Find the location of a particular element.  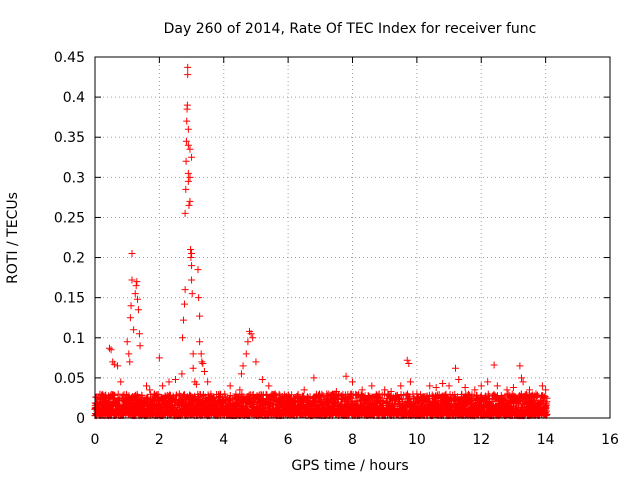

x-tick-label: 8 is located at coordinates (352, 440).